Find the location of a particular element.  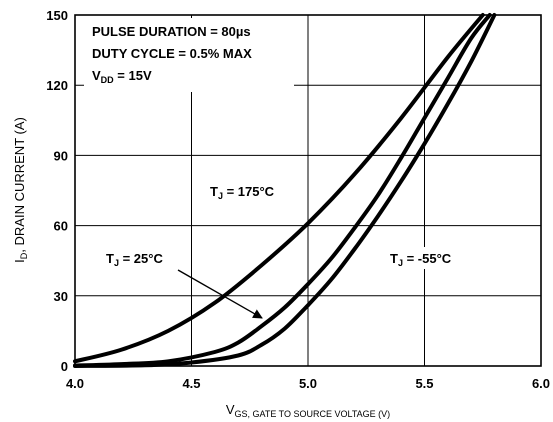

y-tick-label: 120 is located at coordinates (57, 85).